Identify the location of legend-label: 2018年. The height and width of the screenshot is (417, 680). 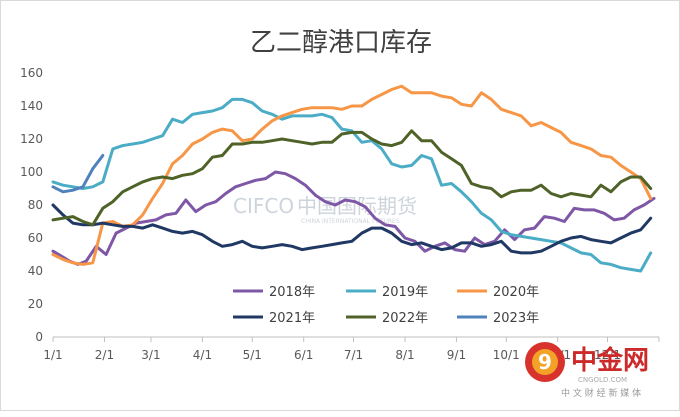
(292, 292).